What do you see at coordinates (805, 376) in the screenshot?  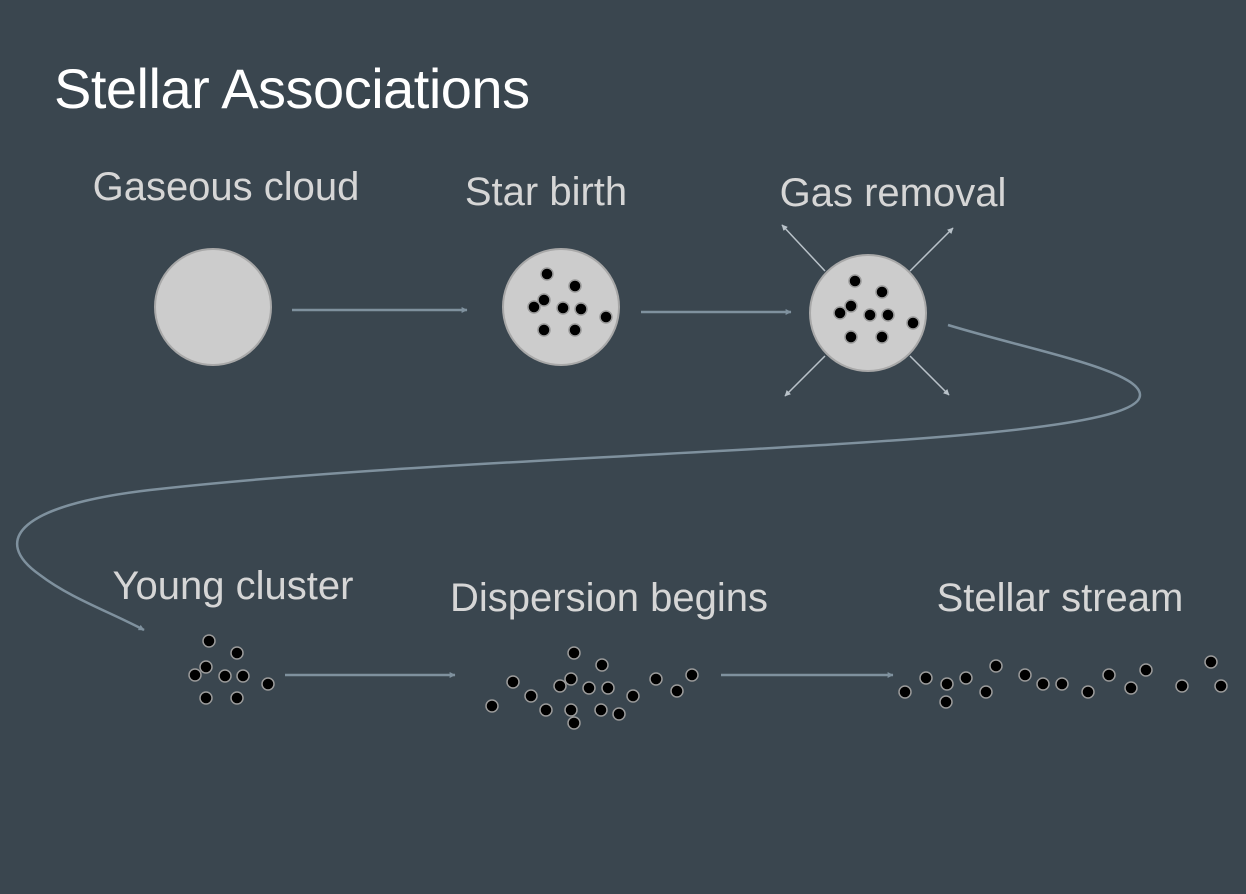 I see `gas-outflow-arrow-ll` at bounding box center [805, 376].